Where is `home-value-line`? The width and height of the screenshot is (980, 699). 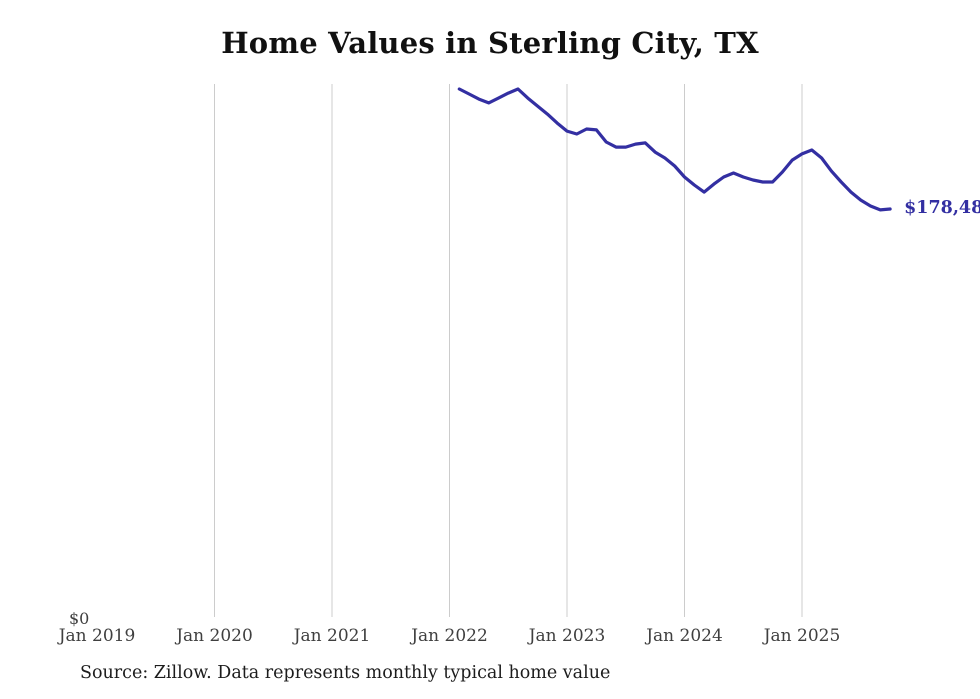 home-value-line is located at coordinates (674, 149).